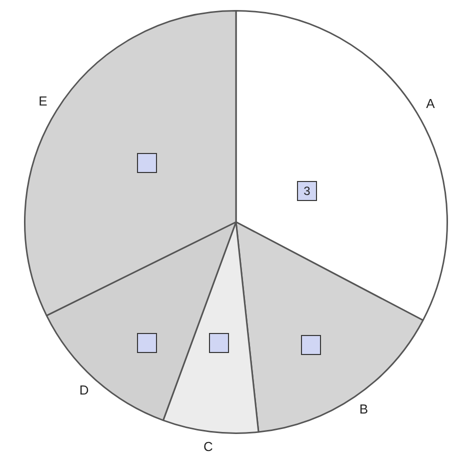 This screenshot has height=457, width=449. What do you see at coordinates (363, 409) in the screenshot?
I see `slice-label: B` at bounding box center [363, 409].